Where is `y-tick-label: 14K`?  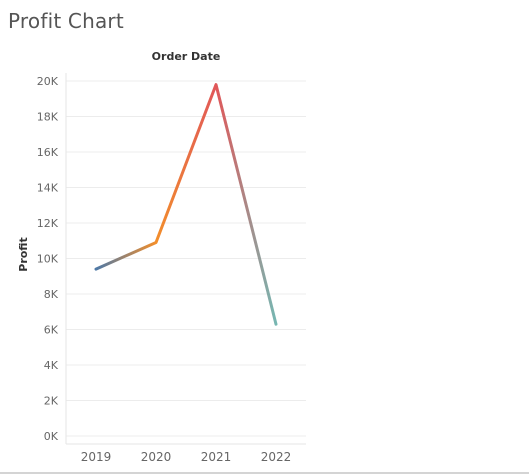 y-tick-label: 14K is located at coordinates (48, 188).